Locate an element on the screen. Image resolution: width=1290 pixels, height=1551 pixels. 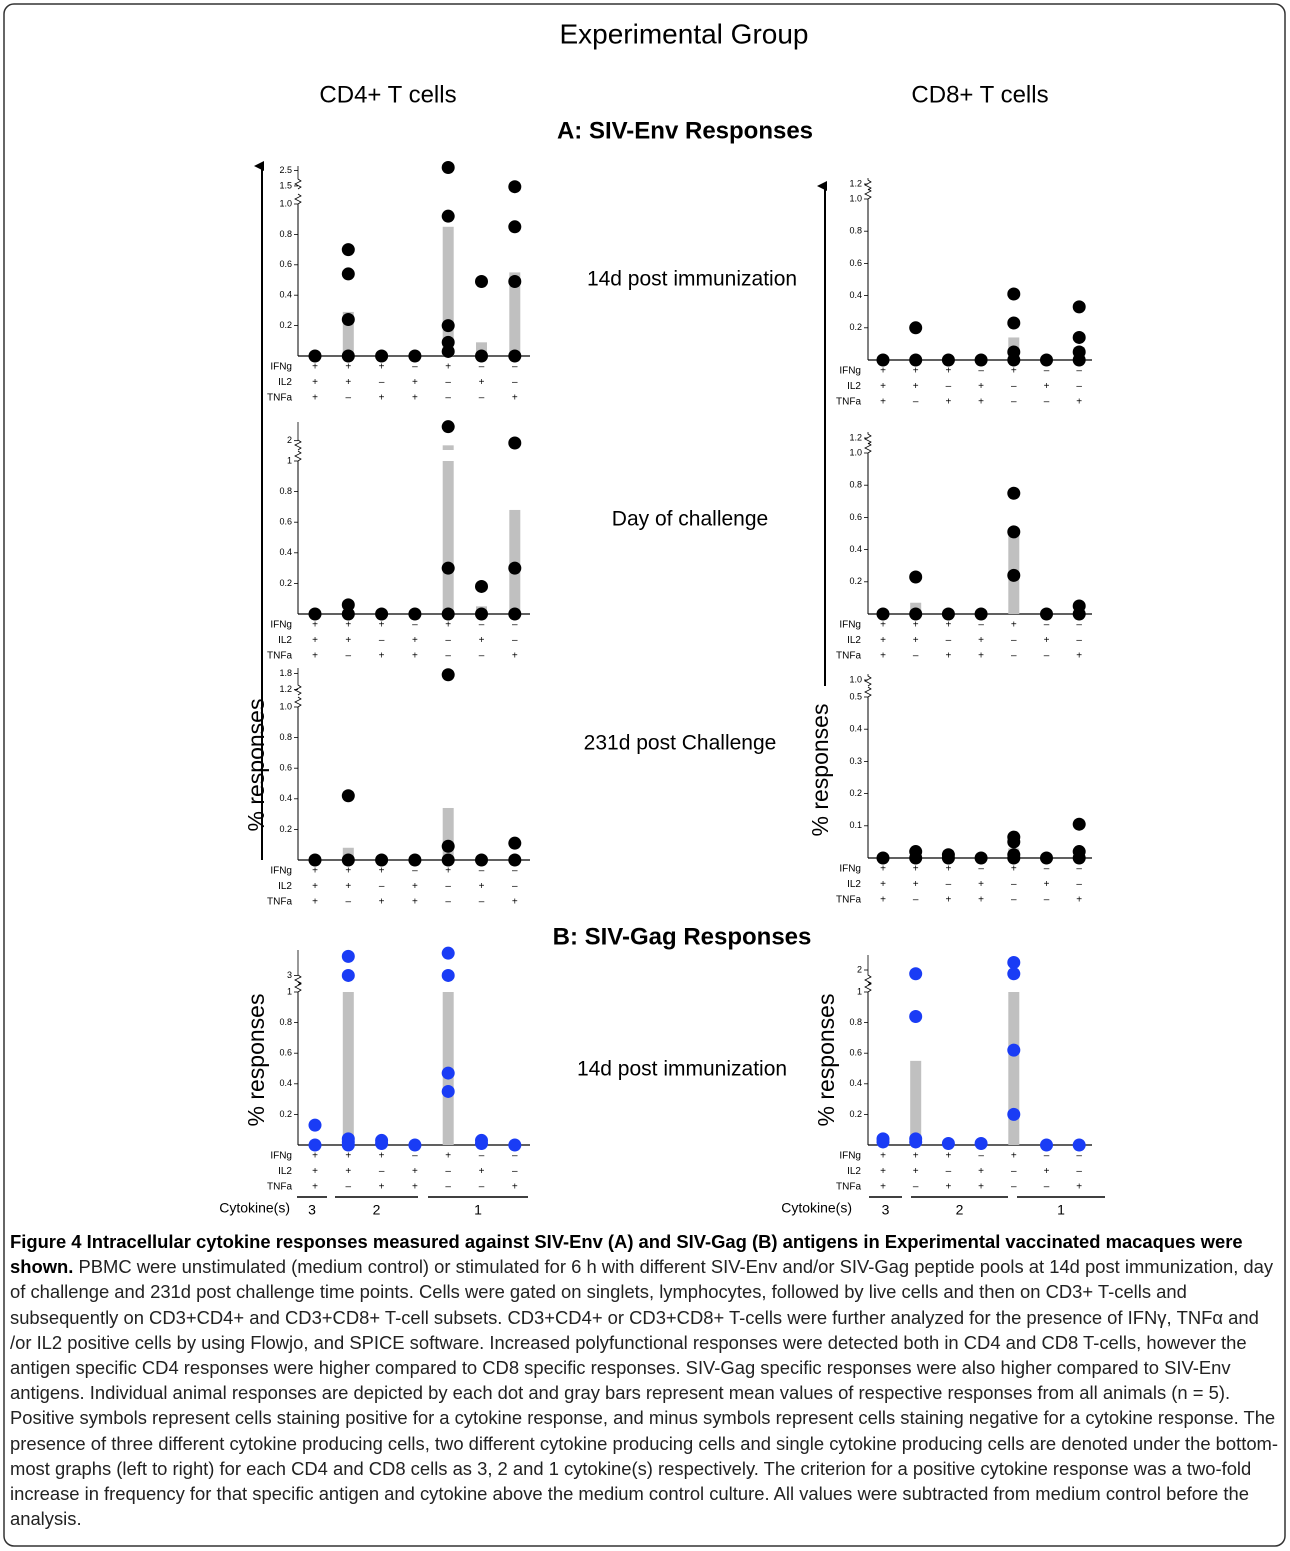
timepoint: 14d post immunization is located at coordinates (692, 279).